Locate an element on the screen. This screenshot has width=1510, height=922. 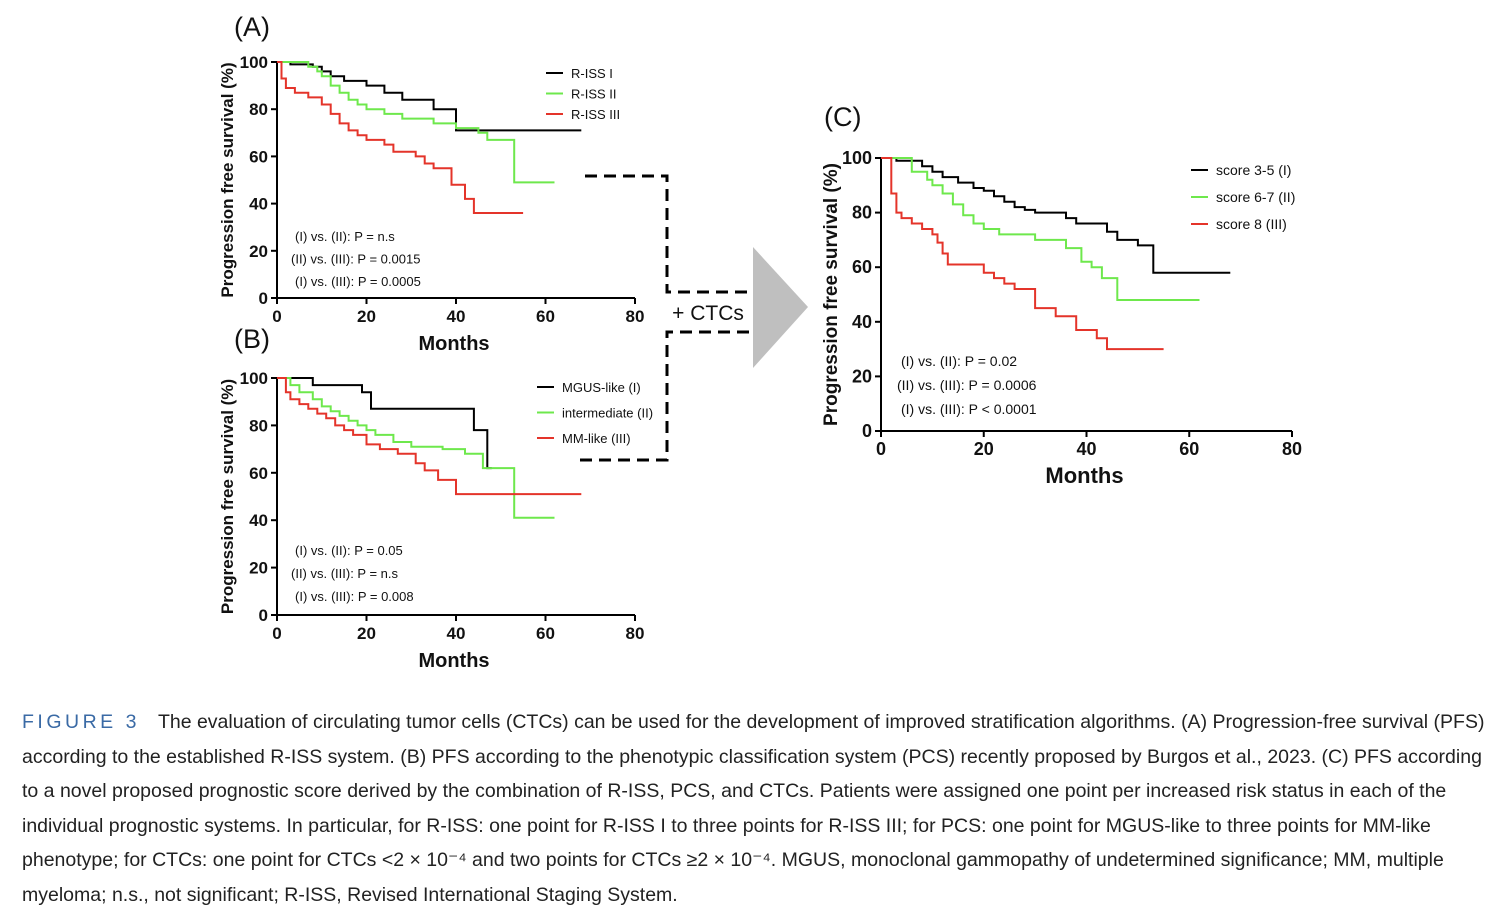
panel-label: (C) is located at coordinates (842, 117).